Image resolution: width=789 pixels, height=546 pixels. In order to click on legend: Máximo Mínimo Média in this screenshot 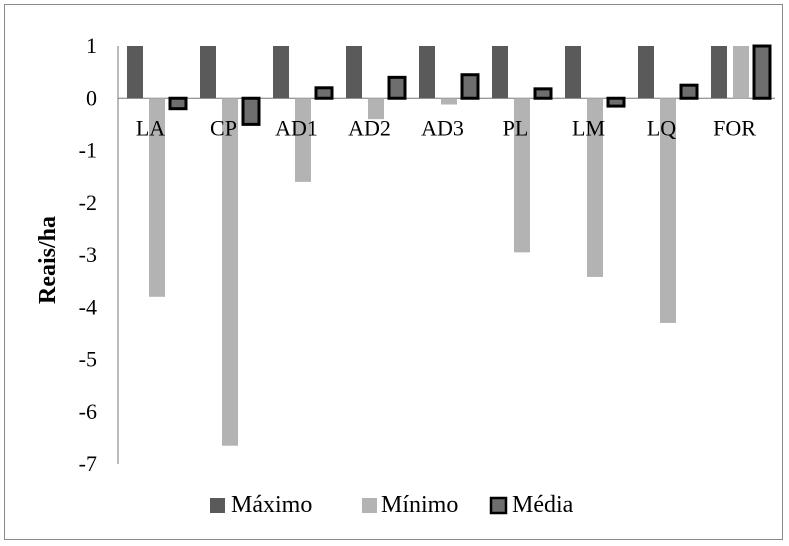, I will do `click(392, 505)`.